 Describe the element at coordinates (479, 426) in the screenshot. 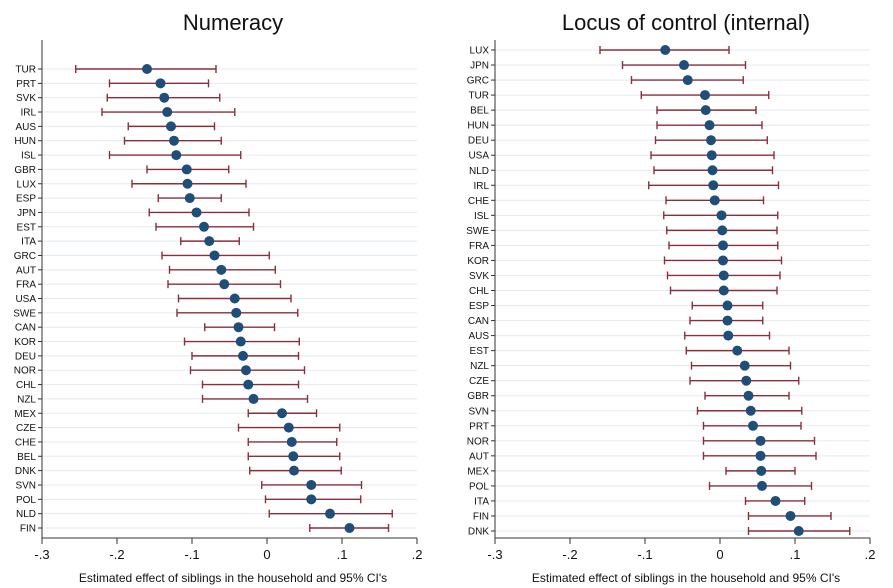

I see `category-label: PRT` at that location.